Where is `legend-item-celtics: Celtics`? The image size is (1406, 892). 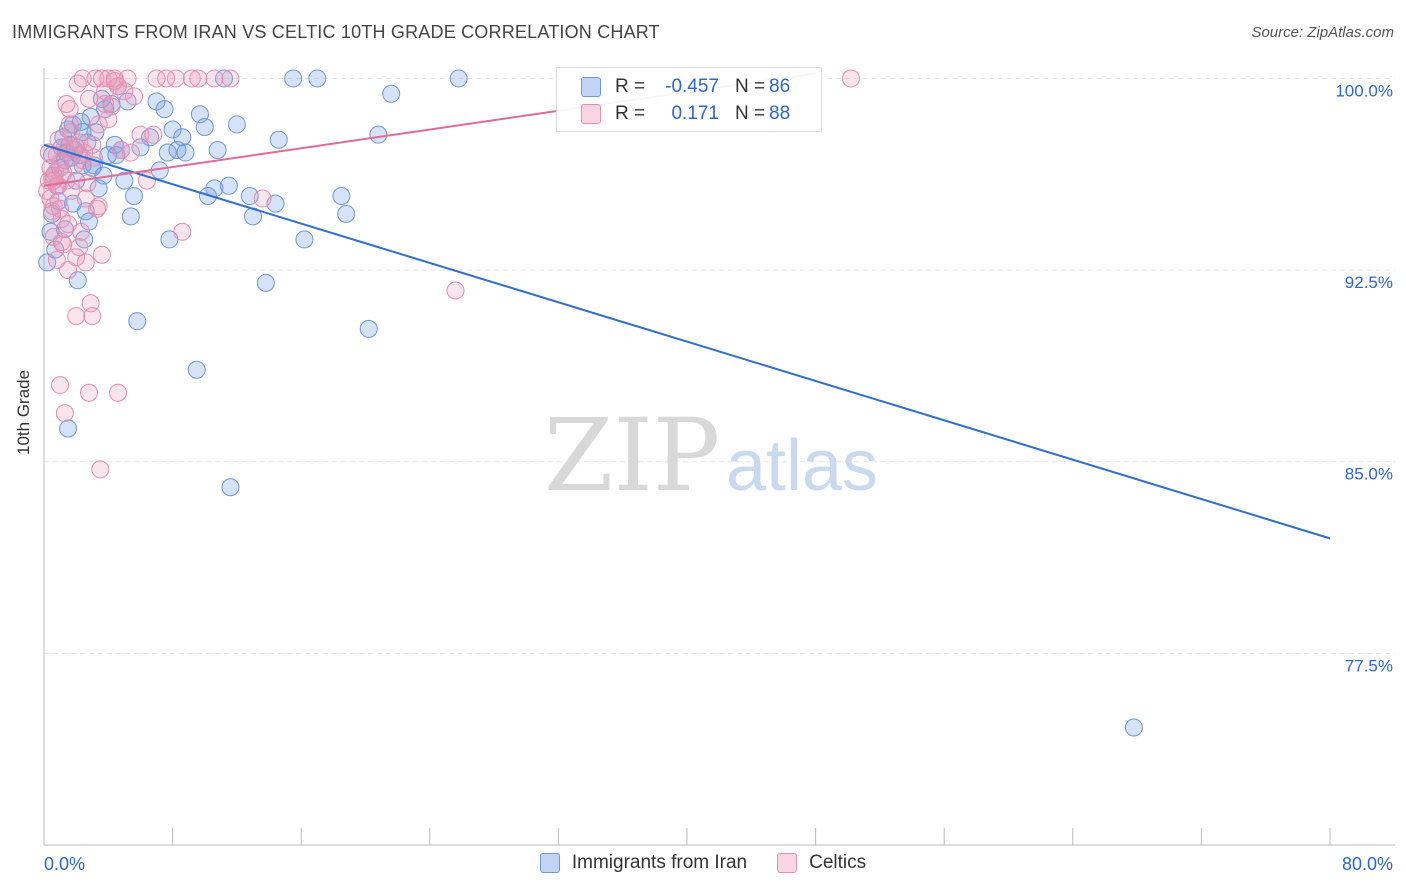
legend-item-celtics: Celtics is located at coordinates (821, 863).